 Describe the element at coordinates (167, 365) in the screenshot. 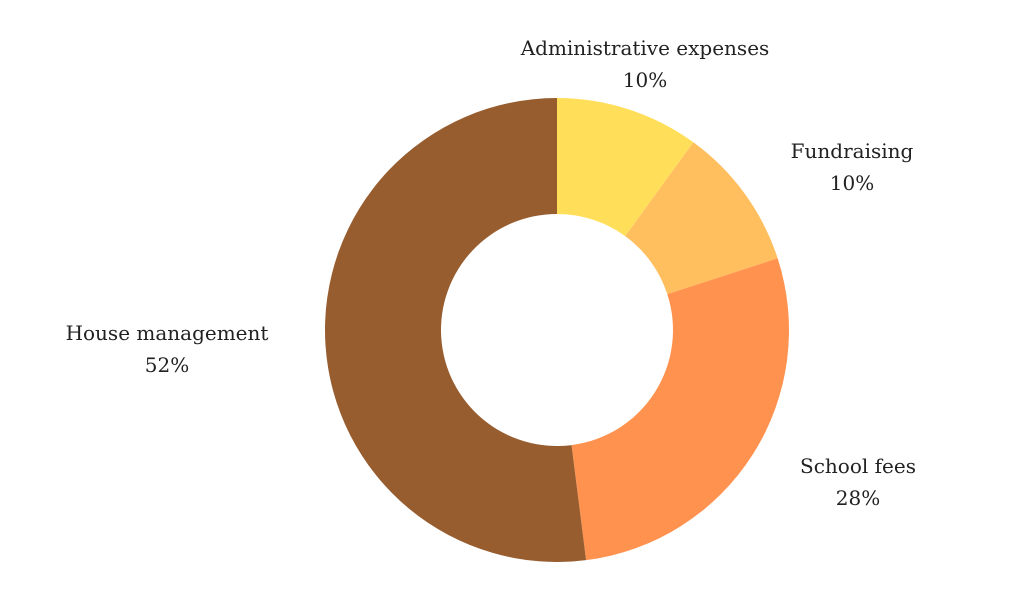

I see `slice-label-percent: 52%` at that location.